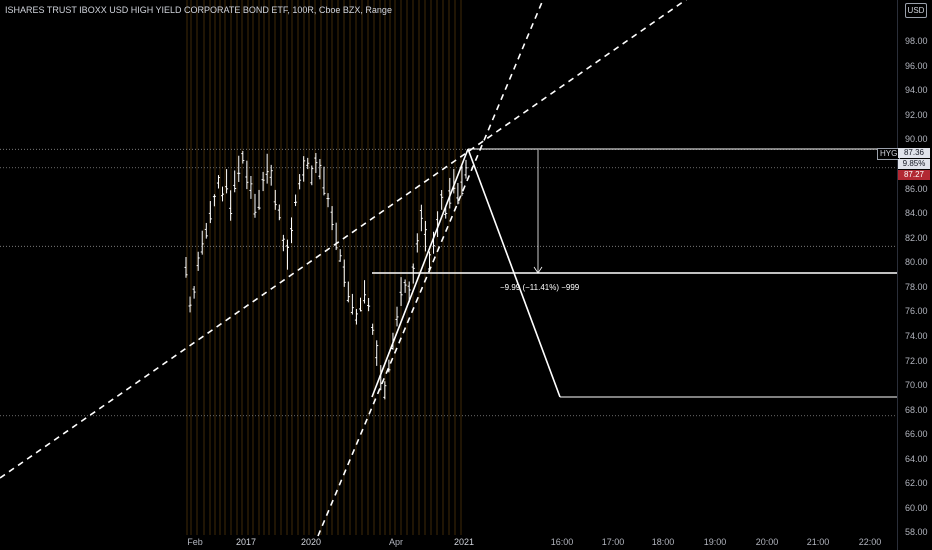  Describe the element at coordinates (538, 270) in the screenshot. I see `measure-arrow-head` at that location.